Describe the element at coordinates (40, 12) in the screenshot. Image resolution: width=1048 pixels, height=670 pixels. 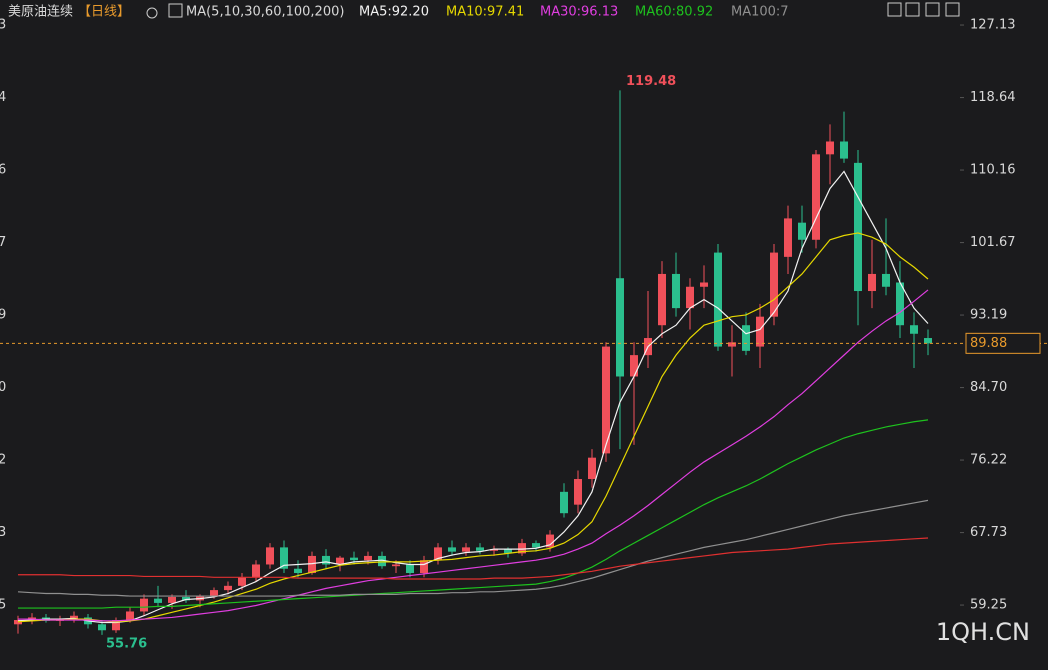
I see `chart-title: 美原油连续` at that location.